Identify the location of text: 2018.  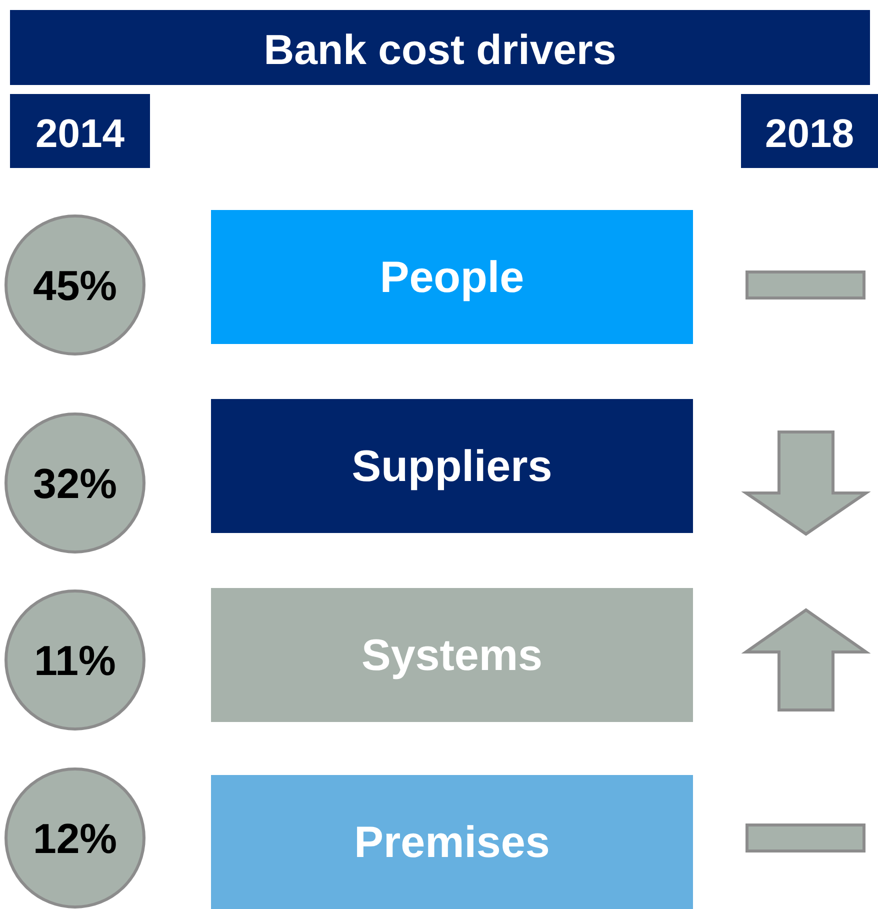
(809, 134).